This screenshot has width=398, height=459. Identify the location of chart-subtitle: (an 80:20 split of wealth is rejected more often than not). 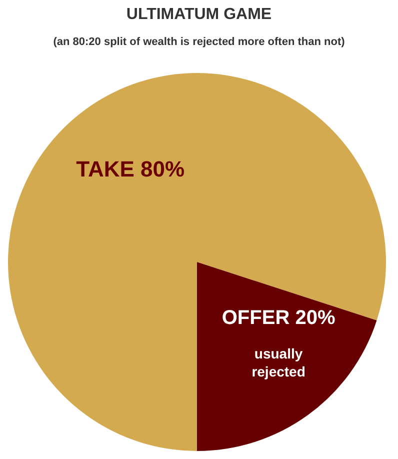
(199, 42).